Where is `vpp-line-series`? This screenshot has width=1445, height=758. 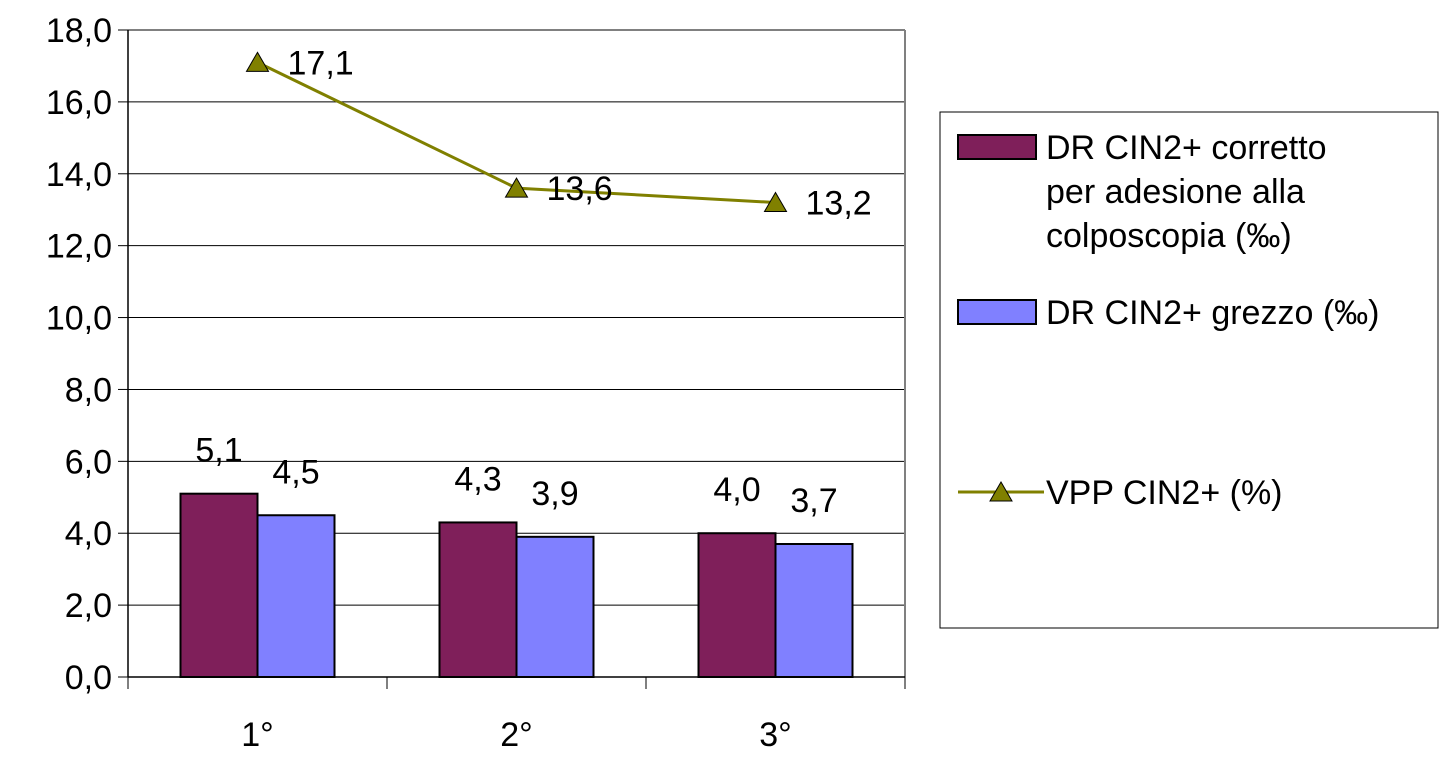 vpp-line-series is located at coordinates (516, 132).